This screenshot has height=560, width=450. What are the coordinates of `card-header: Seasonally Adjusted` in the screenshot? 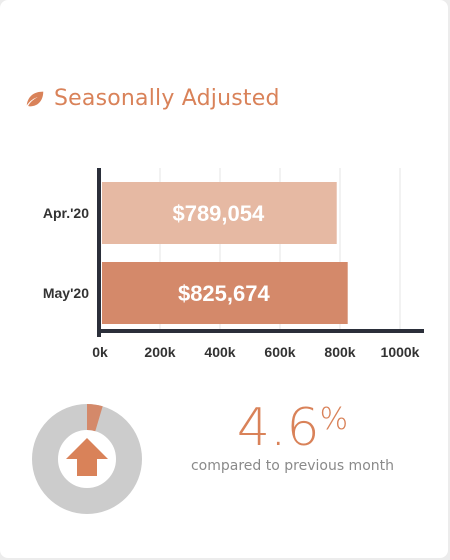 It's located at (152, 98).